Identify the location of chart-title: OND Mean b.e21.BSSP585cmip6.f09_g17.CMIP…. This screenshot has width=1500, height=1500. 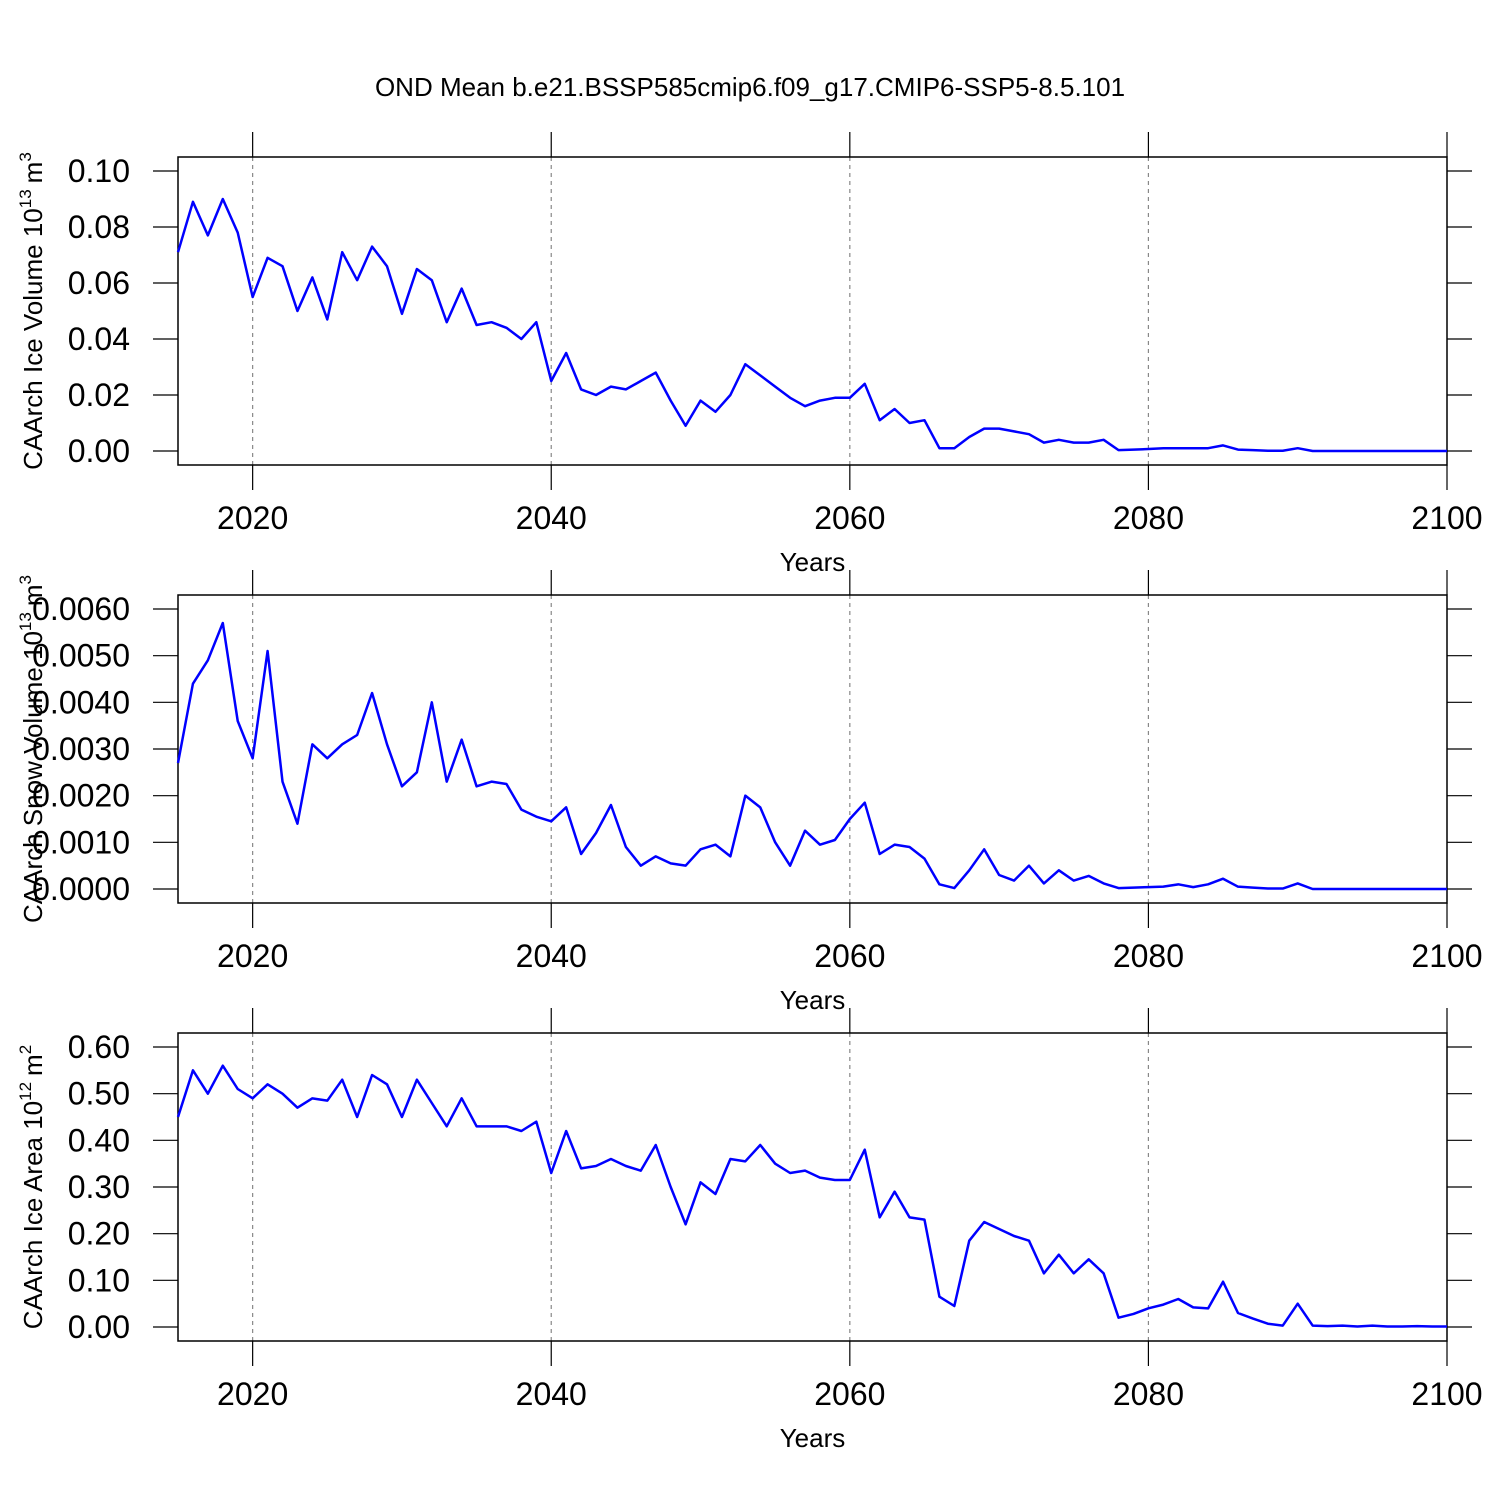
(750, 87).